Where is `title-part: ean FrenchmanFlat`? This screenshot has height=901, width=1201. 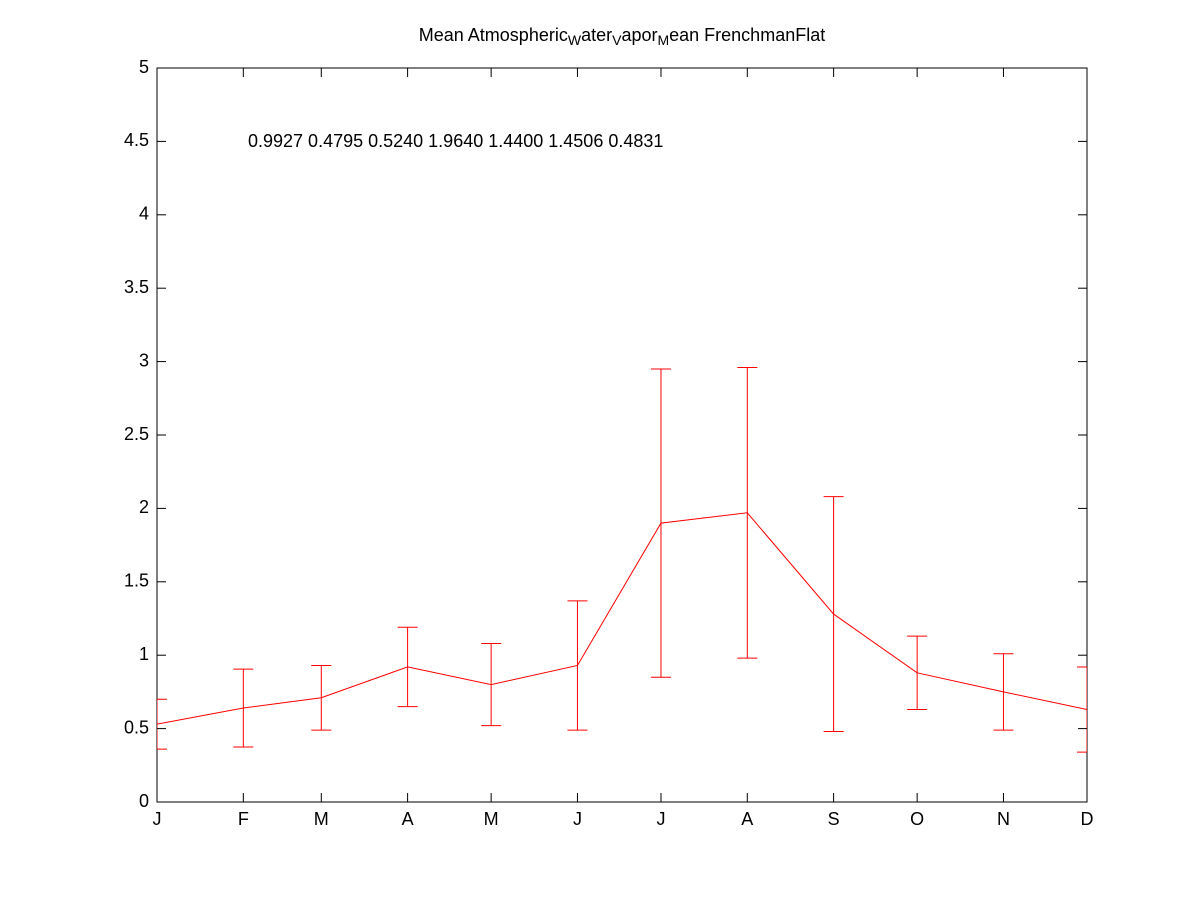
title-part: ean FrenchmanFlat is located at coordinates (747, 35).